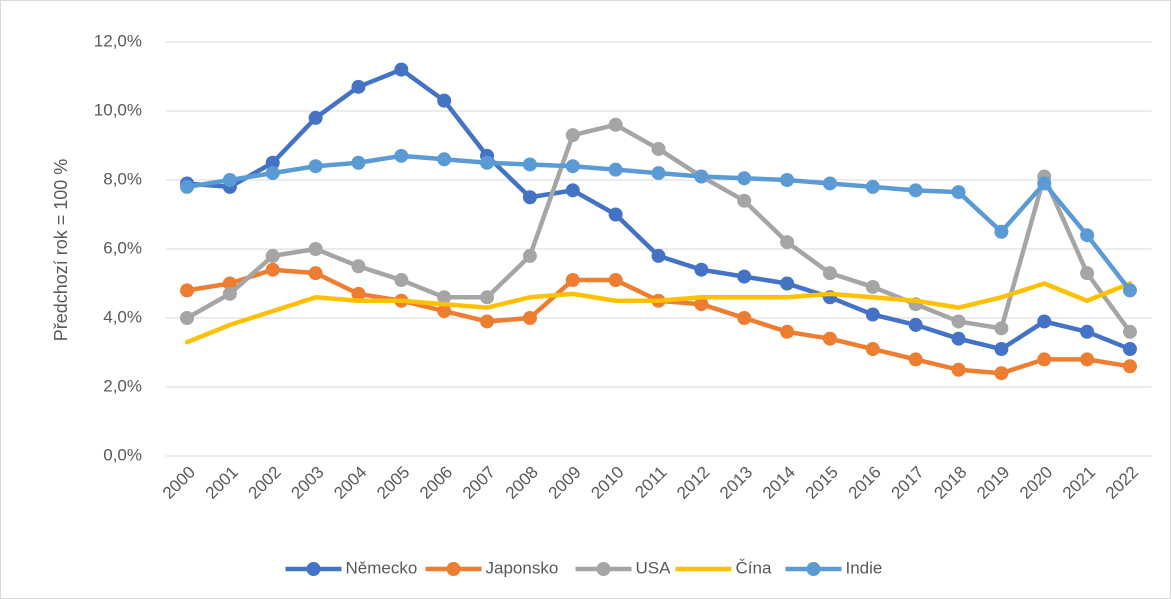 The image size is (1171, 599). Describe the element at coordinates (382, 567) in the screenshot. I see `legend-label: Německo` at that location.